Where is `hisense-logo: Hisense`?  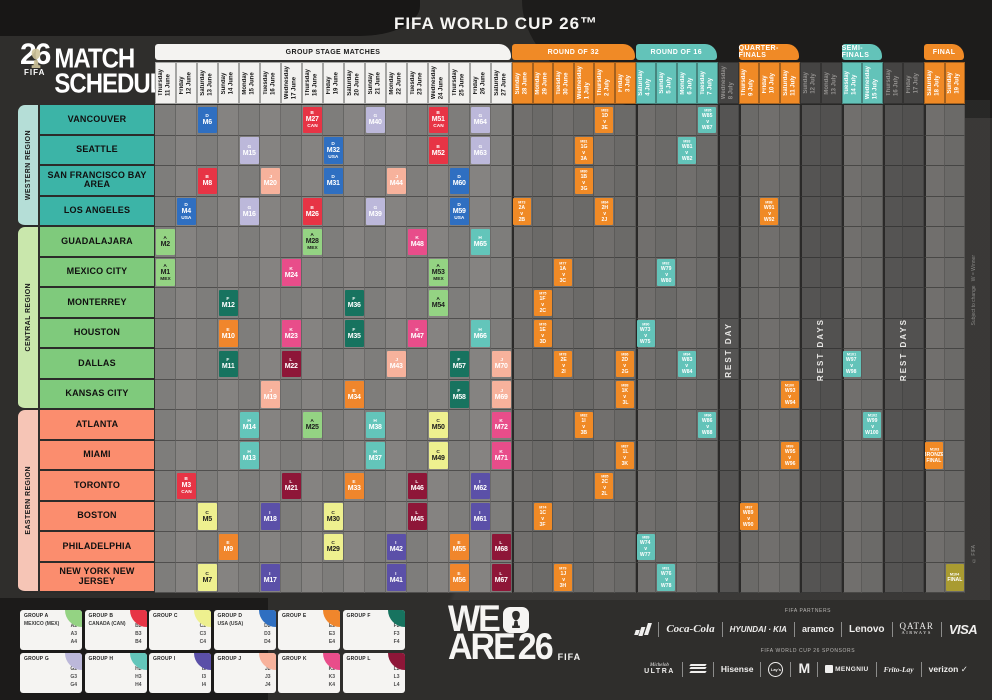 hisense-logo: Hisense is located at coordinates (737, 669).